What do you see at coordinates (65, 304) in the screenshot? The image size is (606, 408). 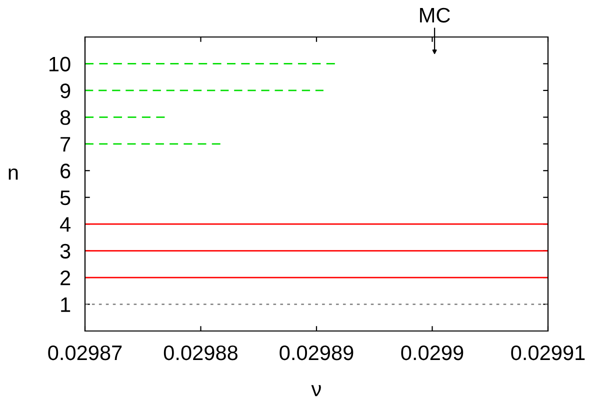 I see `y-tick-label: 1` at bounding box center [65, 304].